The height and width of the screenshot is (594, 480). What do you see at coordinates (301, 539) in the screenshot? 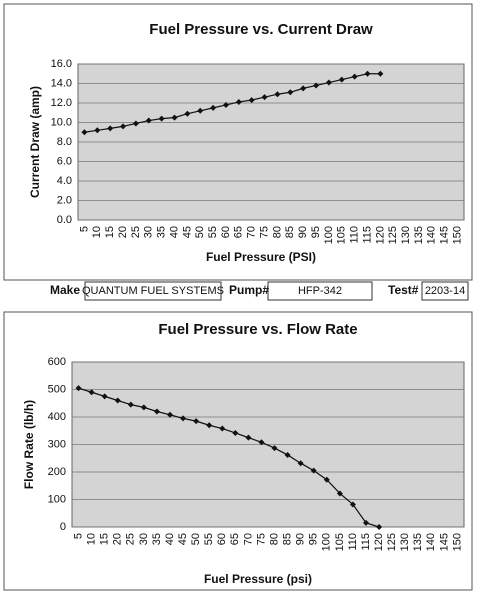
I see `x-tick-label: 90` at bounding box center [301, 539].